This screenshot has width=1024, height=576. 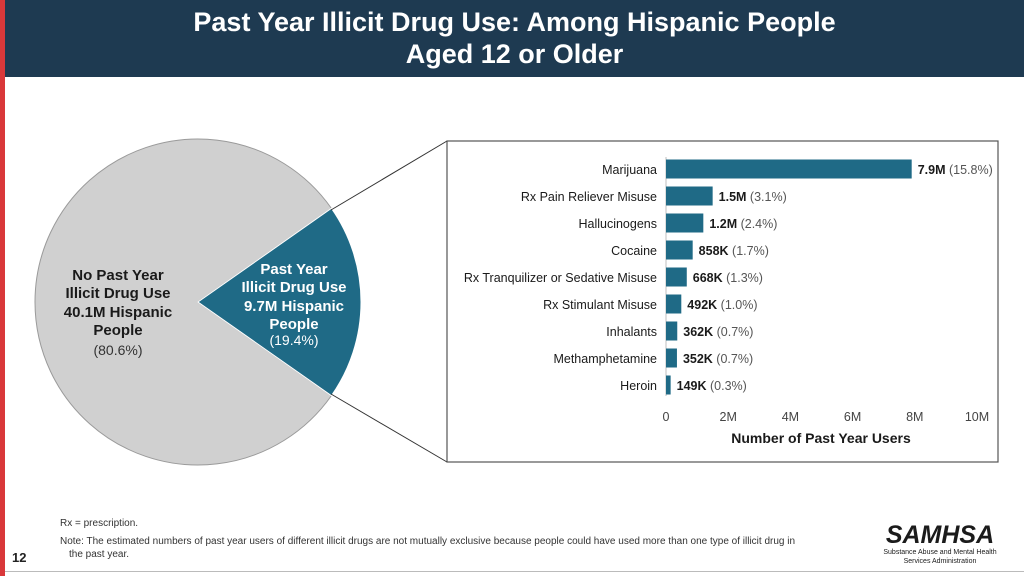 I want to click on connector-line-bottom, so click(x=389, y=428).